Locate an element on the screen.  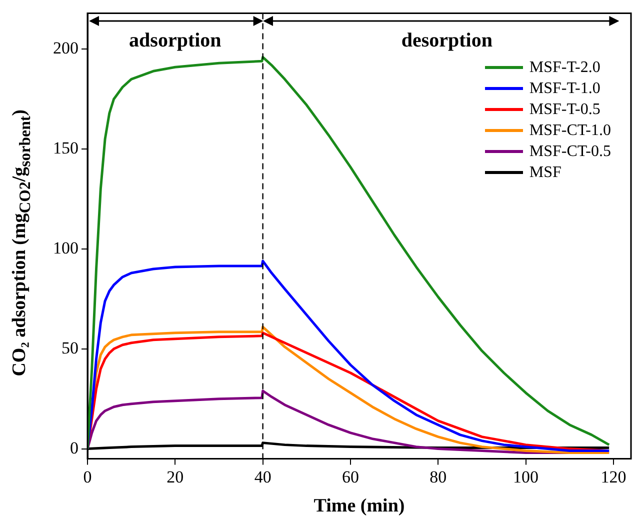
x-tick-label: 40 is located at coordinates (263, 476).